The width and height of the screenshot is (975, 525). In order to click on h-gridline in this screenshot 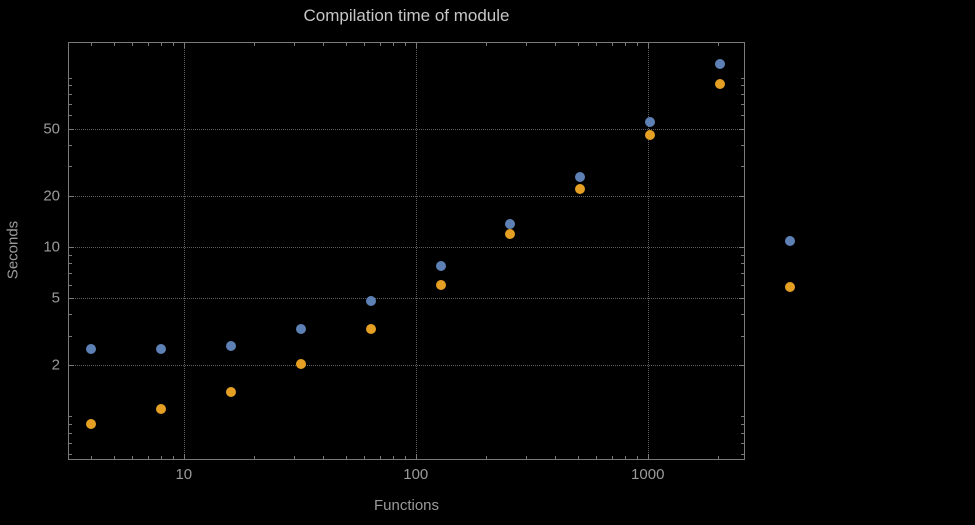, I will do `click(406, 366)`.